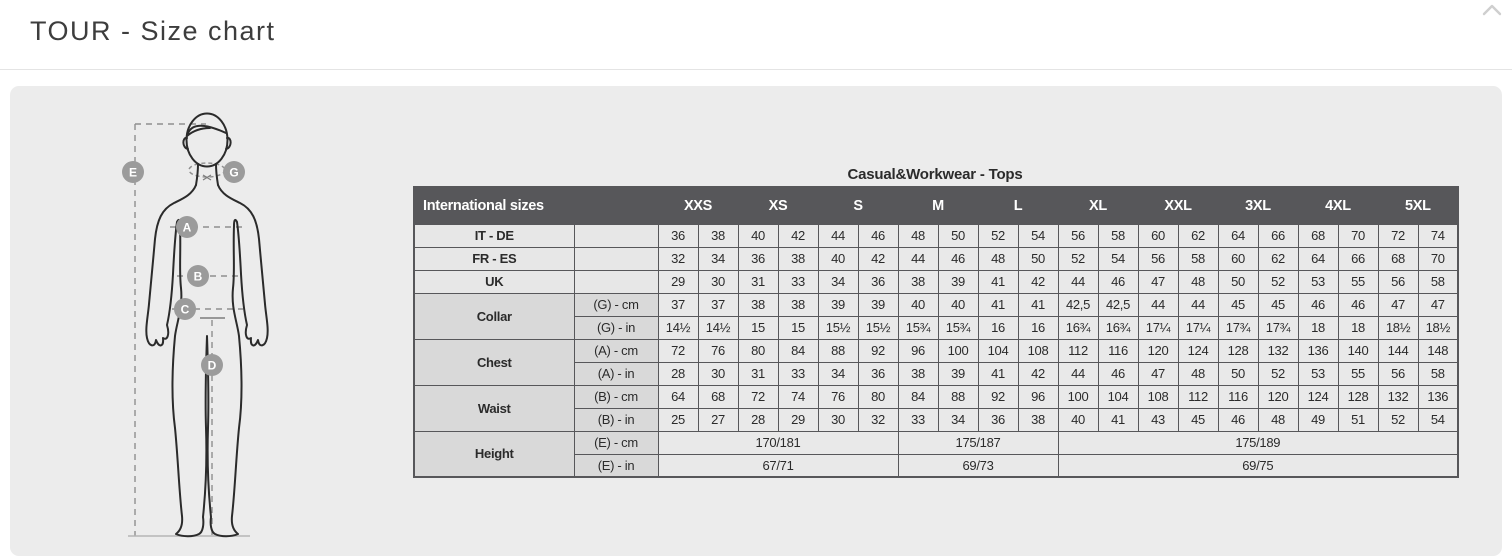 The height and width of the screenshot is (560, 1512). What do you see at coordinates (616, 442) in the screenshot?
I see `row-unit-label: (E) - cm` at bounding box center [616, 442].